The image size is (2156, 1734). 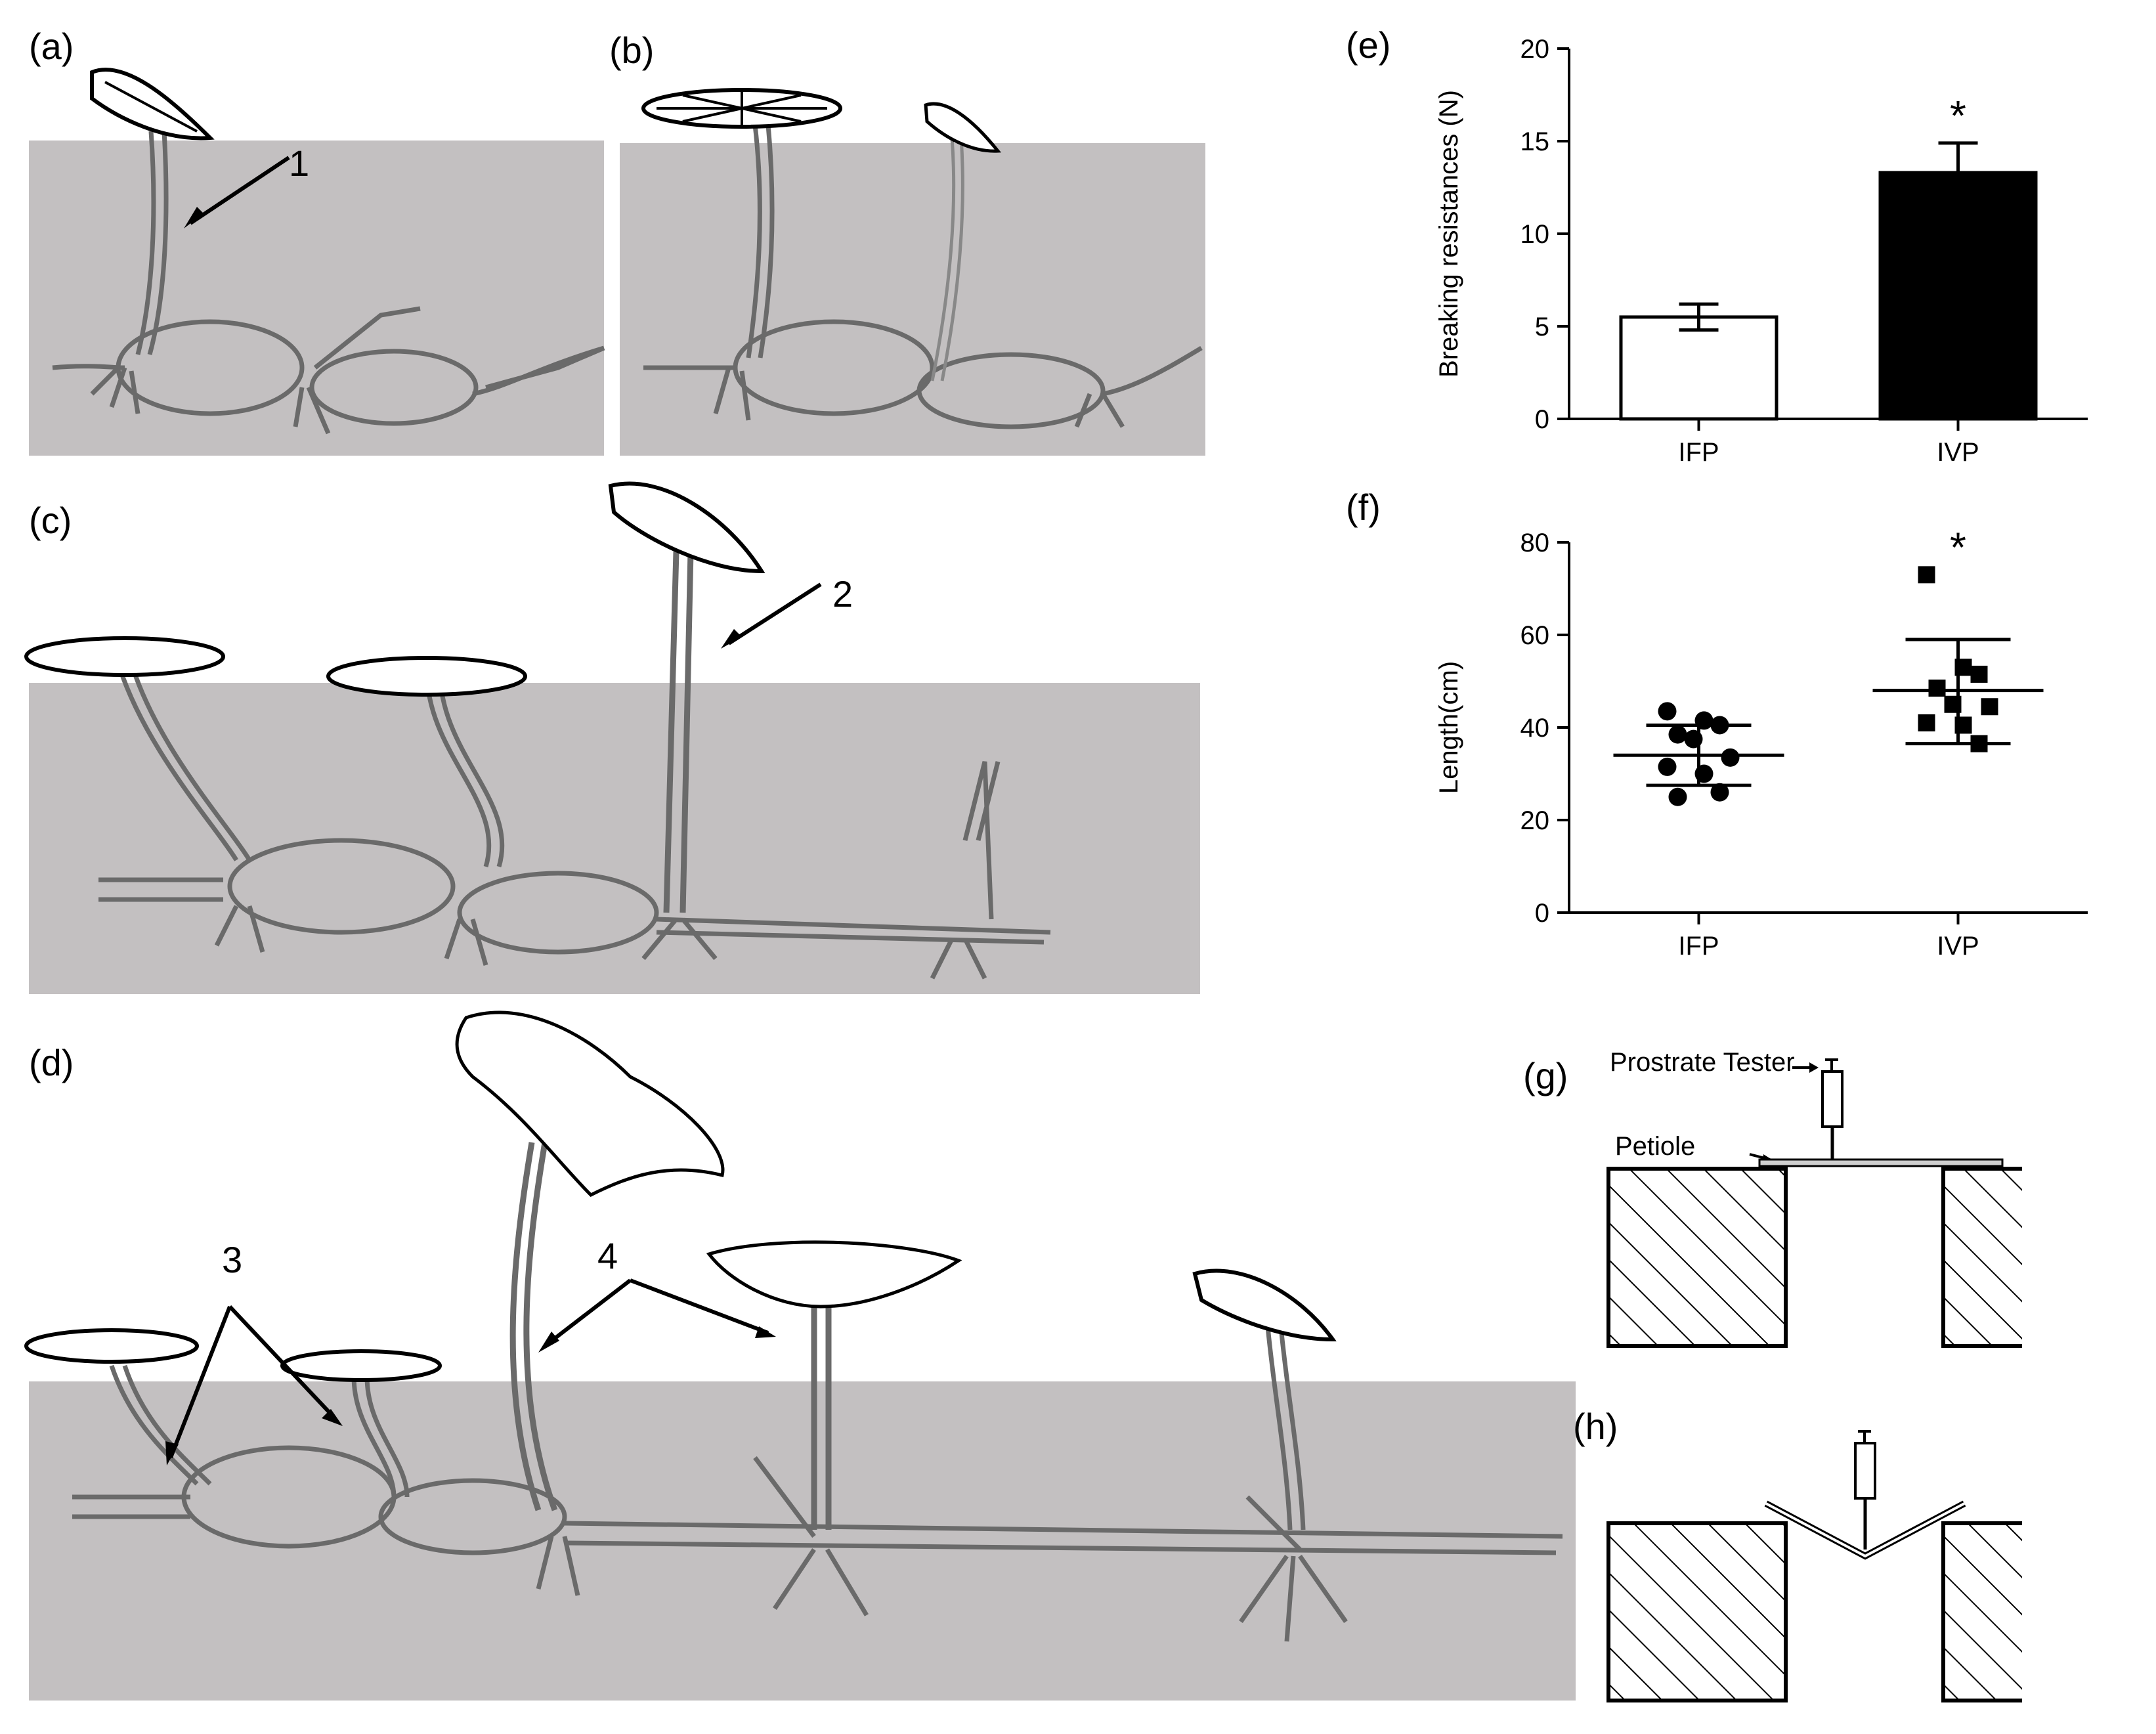 I want to click on y-tick-label: 60, so click(x=1535, y=635).